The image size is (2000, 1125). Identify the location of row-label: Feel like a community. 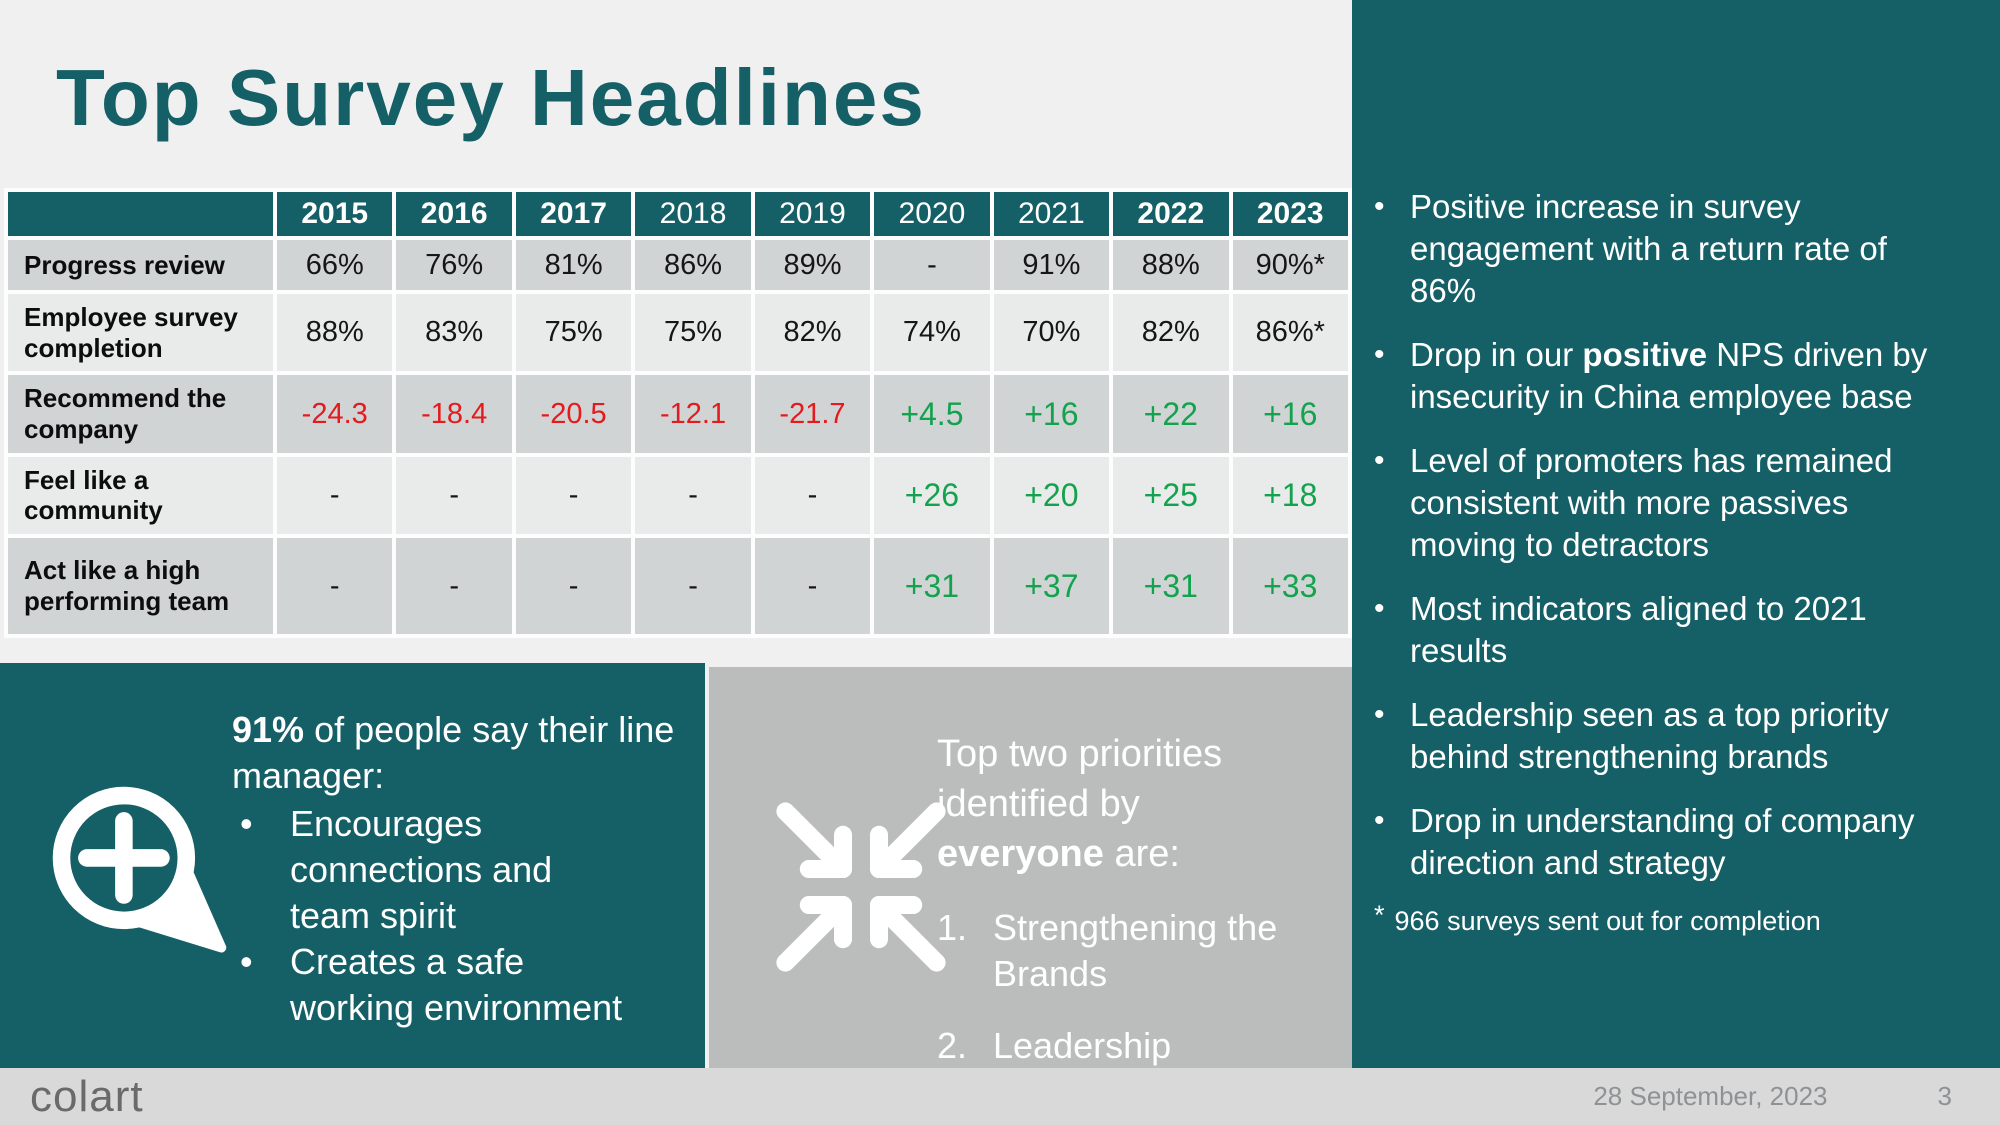
(140, 495).